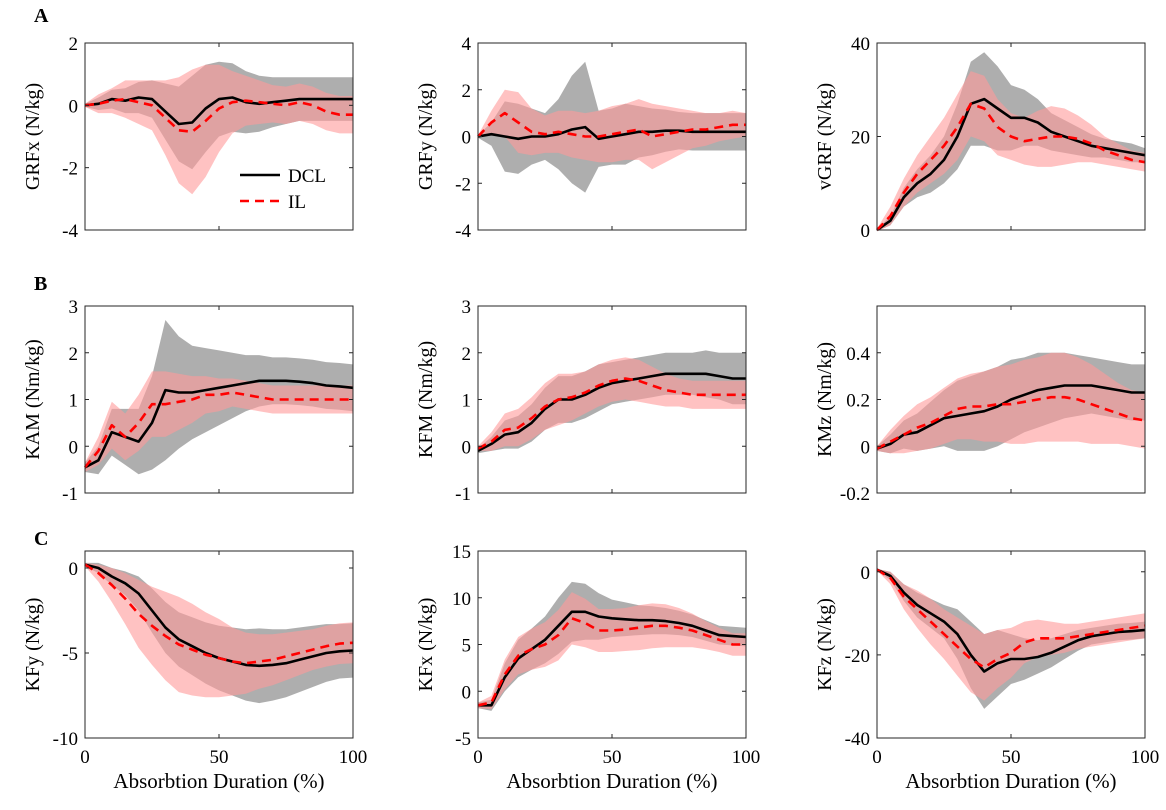 The image size is (1166, 810). Describe the element at coordinates (426, 399) in the screenshot. I see `y-axis-label: KFM (Nm/kg)` at that location.